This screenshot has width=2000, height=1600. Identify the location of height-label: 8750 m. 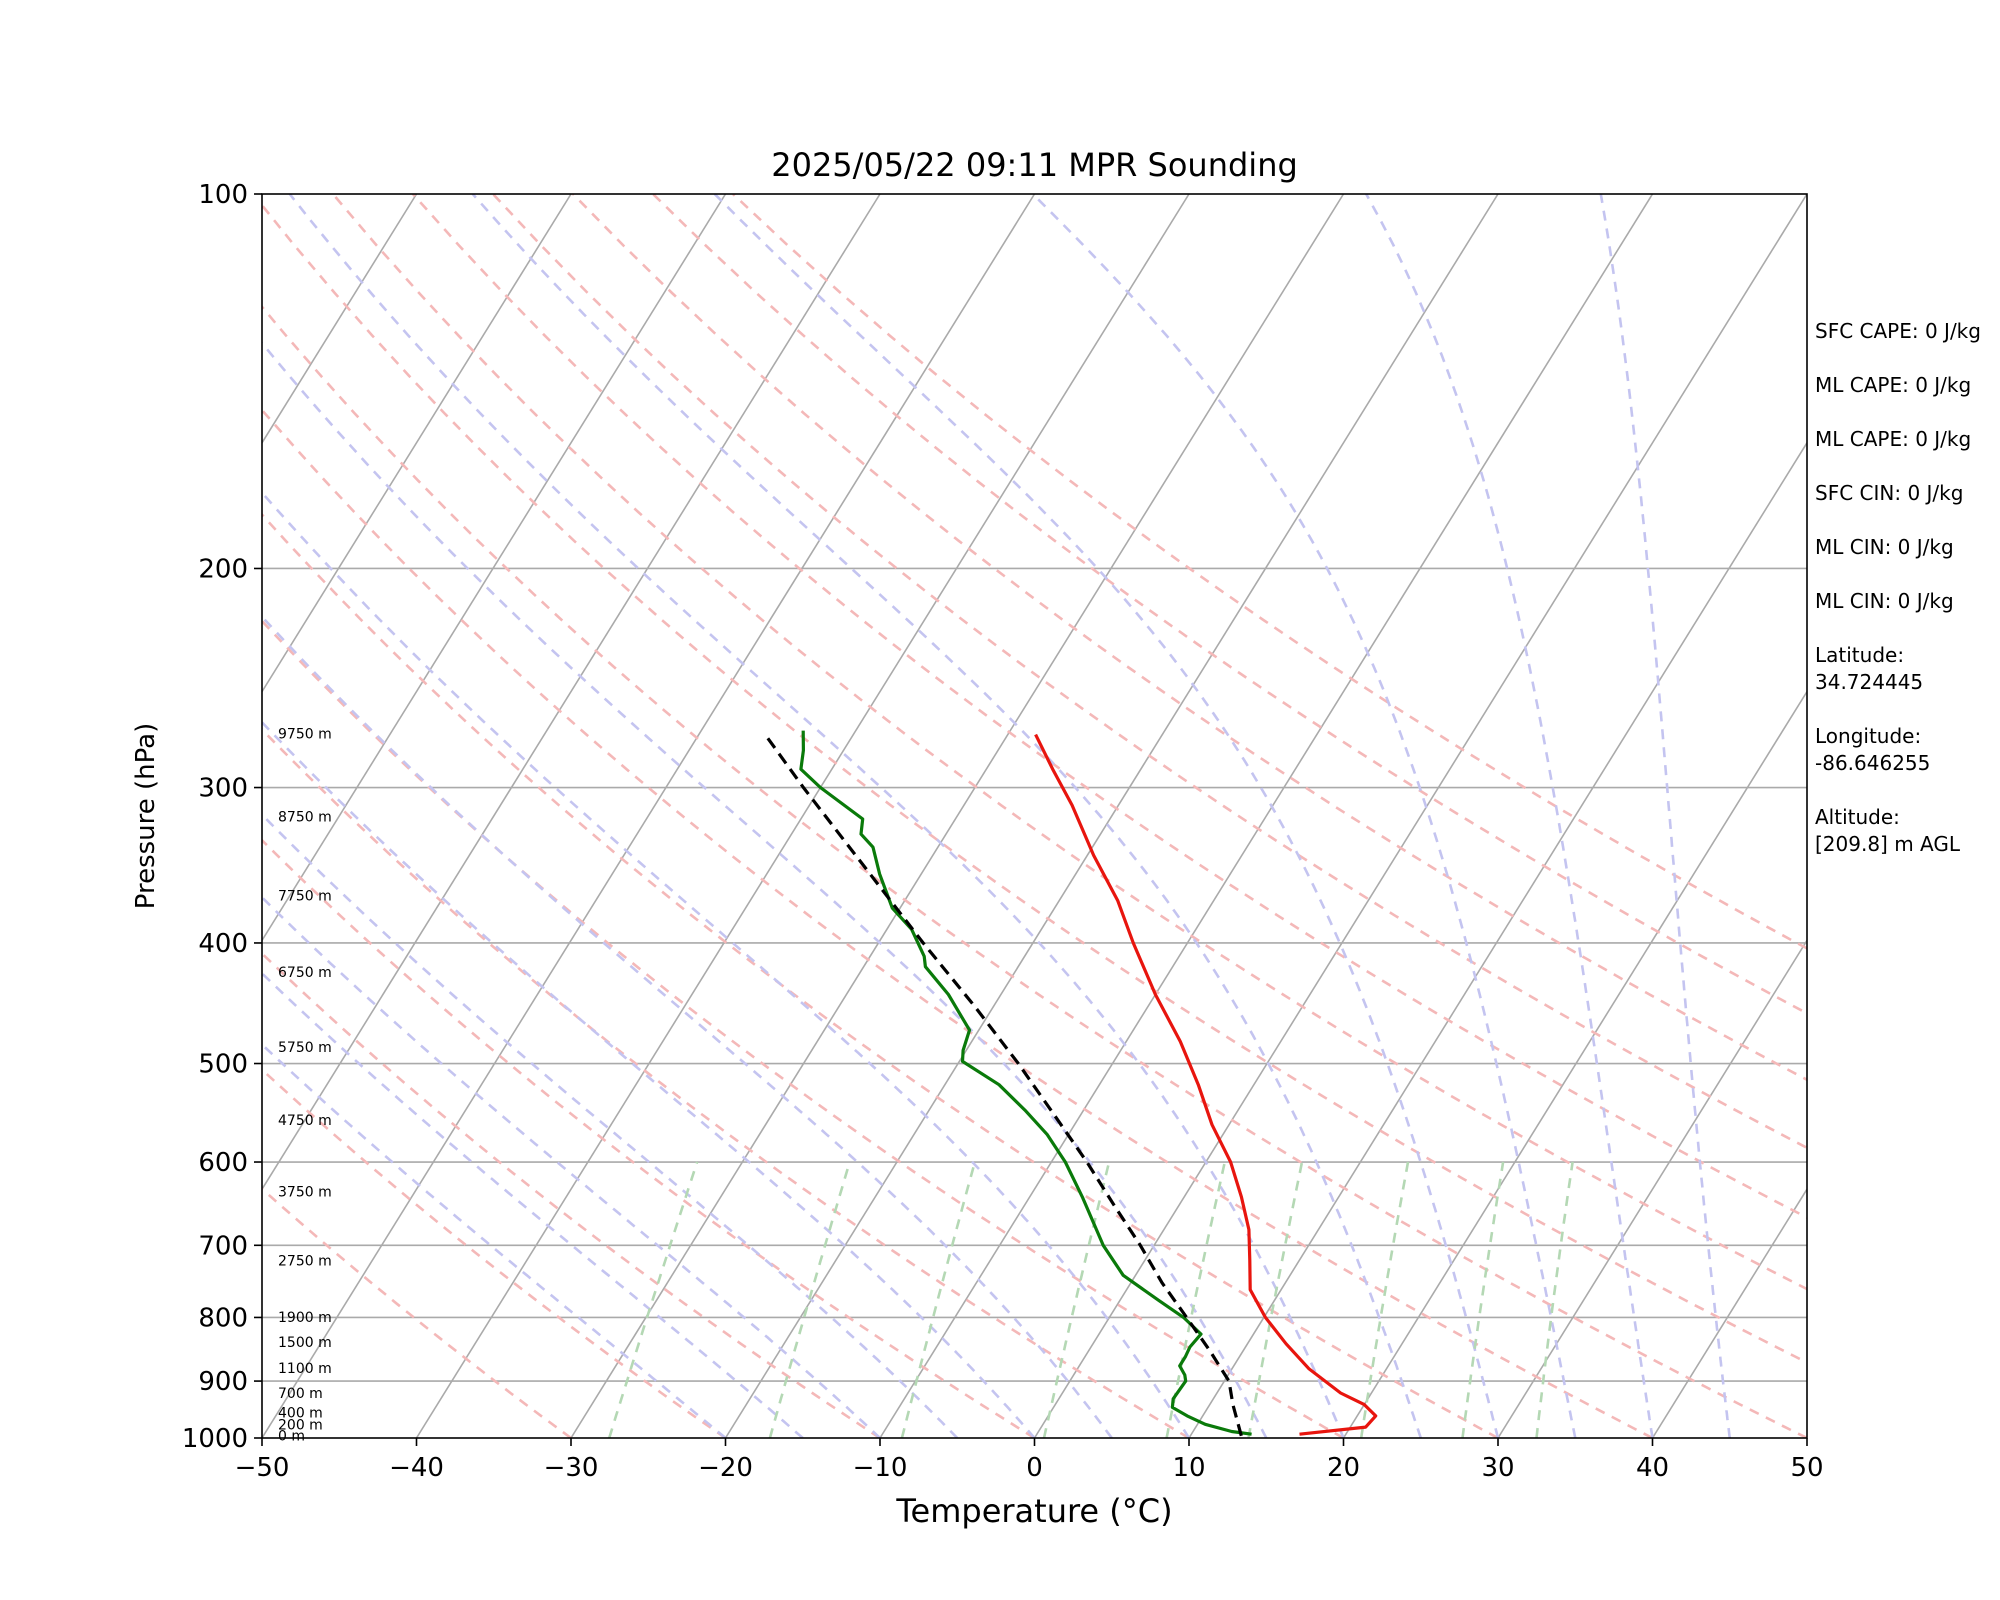
(305, 817).